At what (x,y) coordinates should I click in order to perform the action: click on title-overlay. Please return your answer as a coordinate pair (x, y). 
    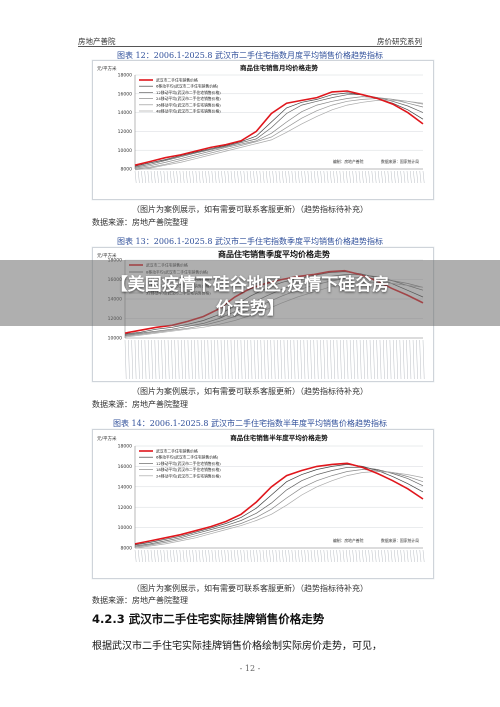
    Looking at the image, I should click on (250, 293).